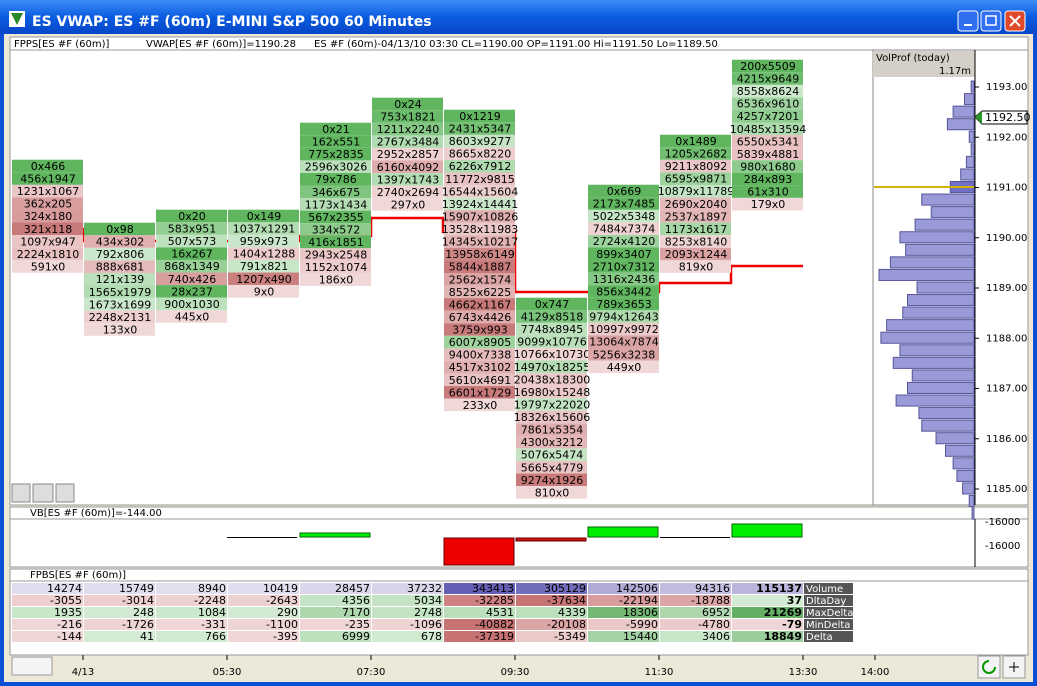  What do you see at coordinates (768, 91) in the screenshot?
I see `footprint-text: 8558x8624` at bounding box center [768, 91].